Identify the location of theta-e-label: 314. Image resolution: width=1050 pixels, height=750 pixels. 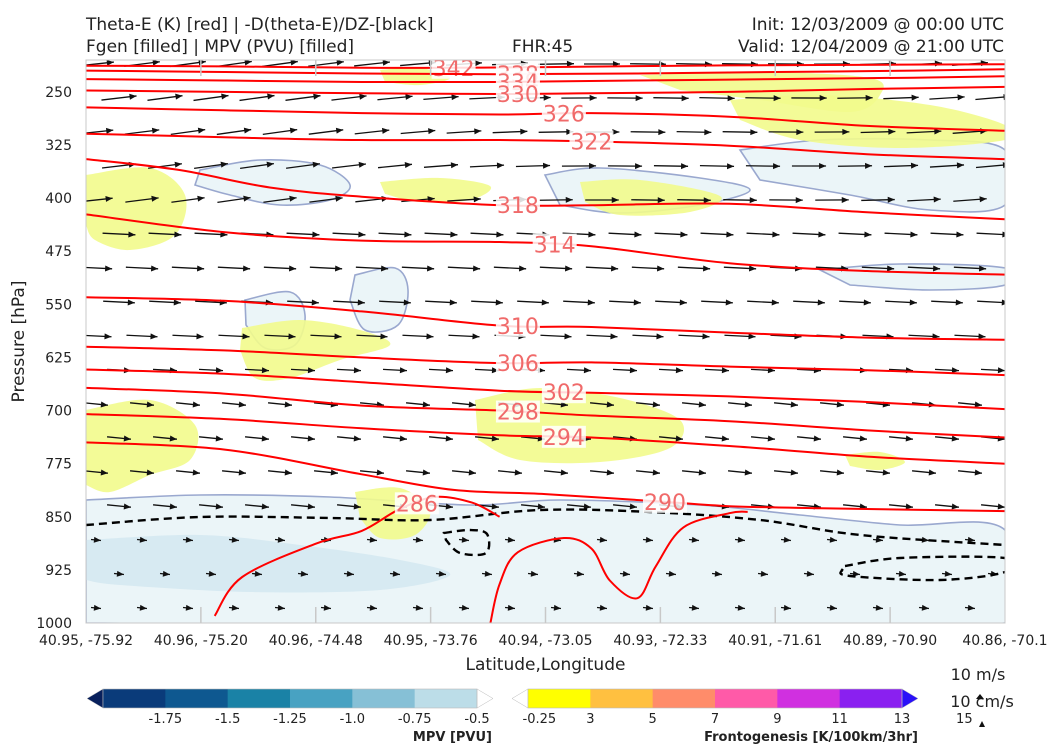
(555, 246).